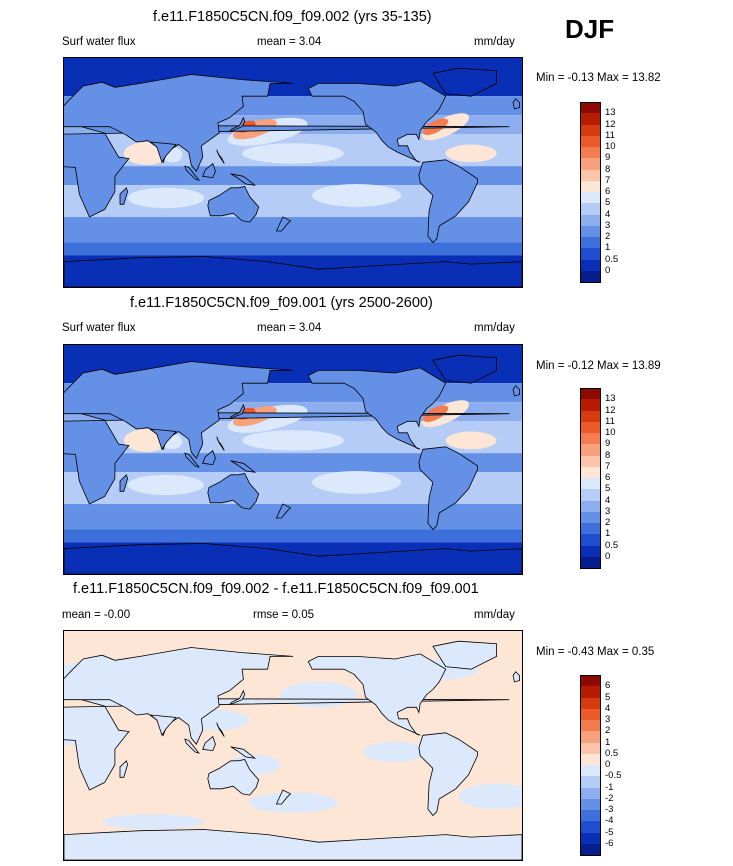  Describe the element at coordinates (99, 42) in the screenshot. I see `panel-1-variable-label: Surf water flux` at that location.